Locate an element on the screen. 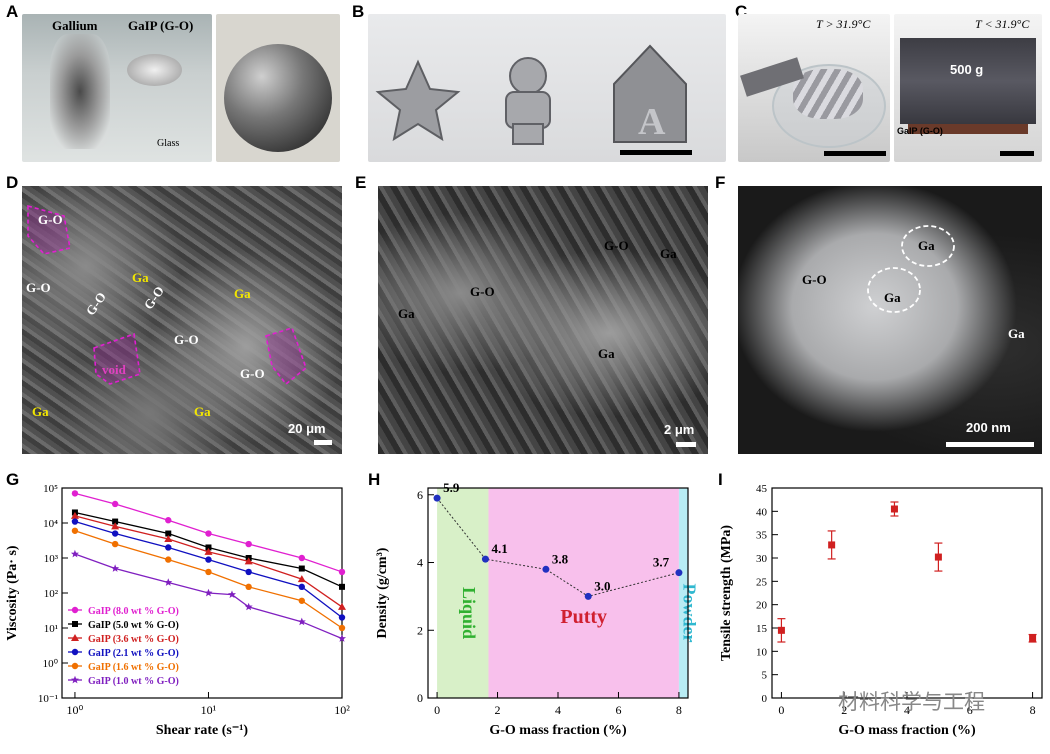  panel-letter-i: I is located at coordinates (720, 479).